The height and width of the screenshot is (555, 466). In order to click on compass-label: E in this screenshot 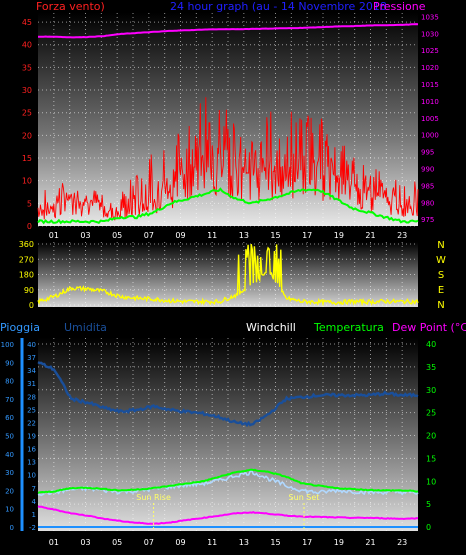, I will do `click(441, 290)`.